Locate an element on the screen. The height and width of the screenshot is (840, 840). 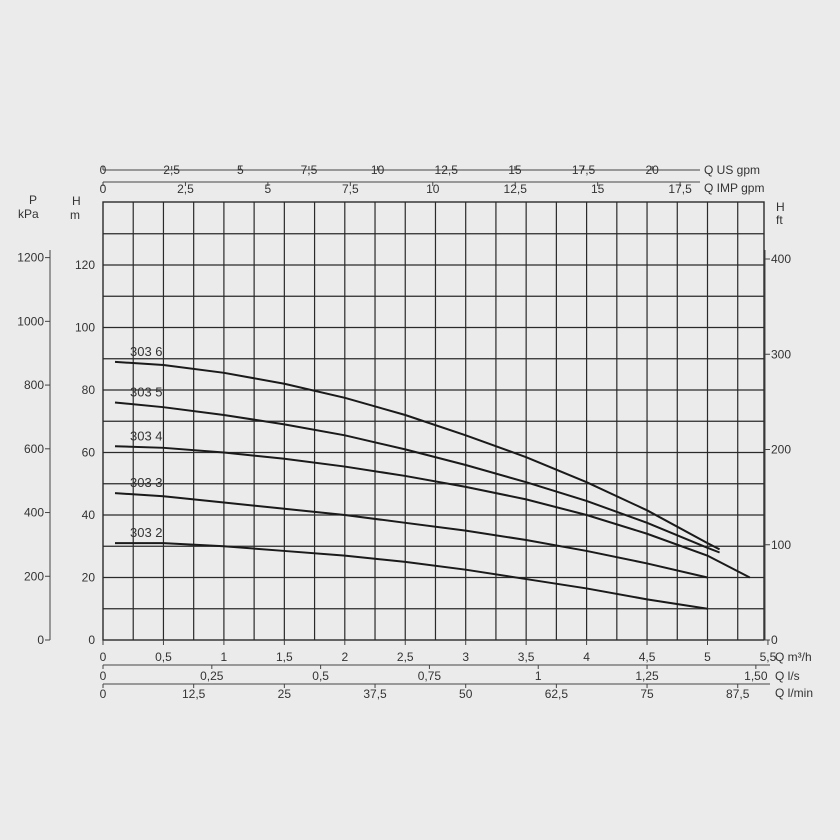
top2-tick-label: 15 is located at coordinates (598, 189).